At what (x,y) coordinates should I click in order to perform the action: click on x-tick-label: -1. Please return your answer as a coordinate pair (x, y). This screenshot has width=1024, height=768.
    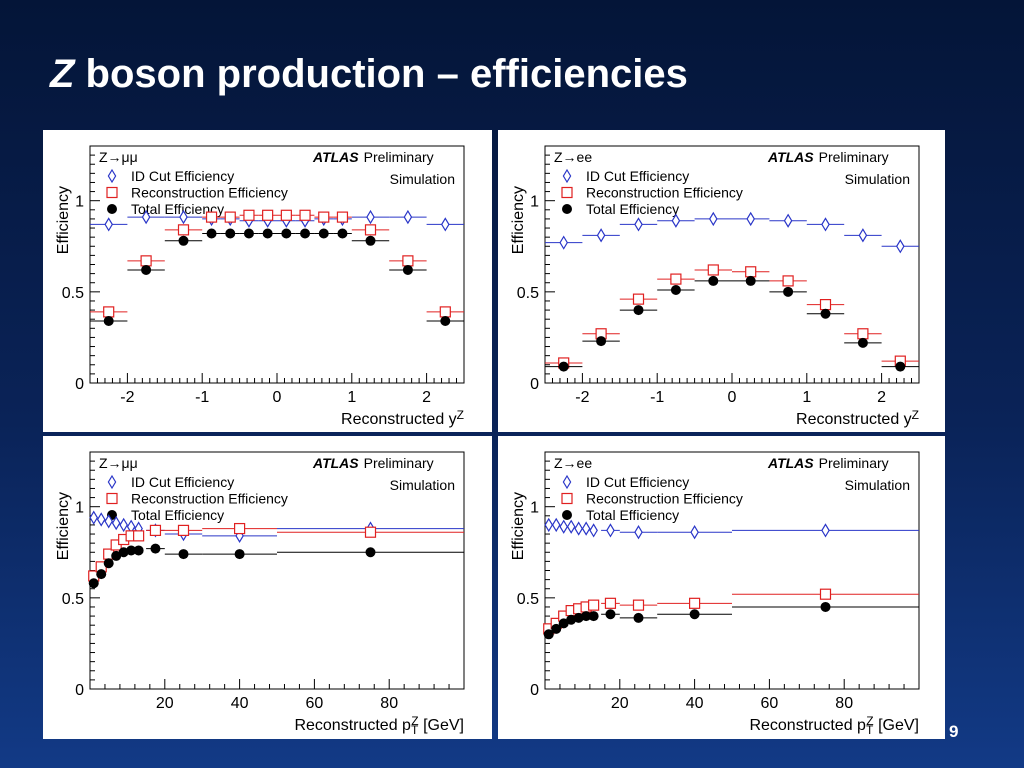
    Looking at the image, I should click on (202, 397).